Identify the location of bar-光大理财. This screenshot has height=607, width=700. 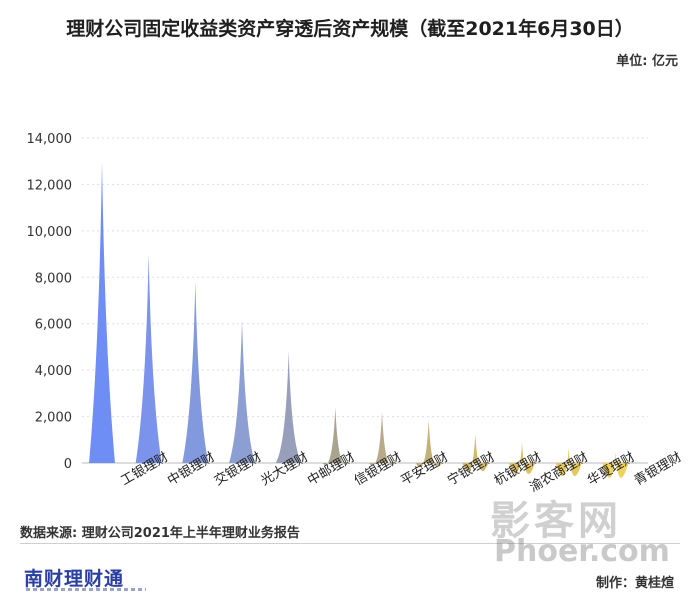
(242, 391).